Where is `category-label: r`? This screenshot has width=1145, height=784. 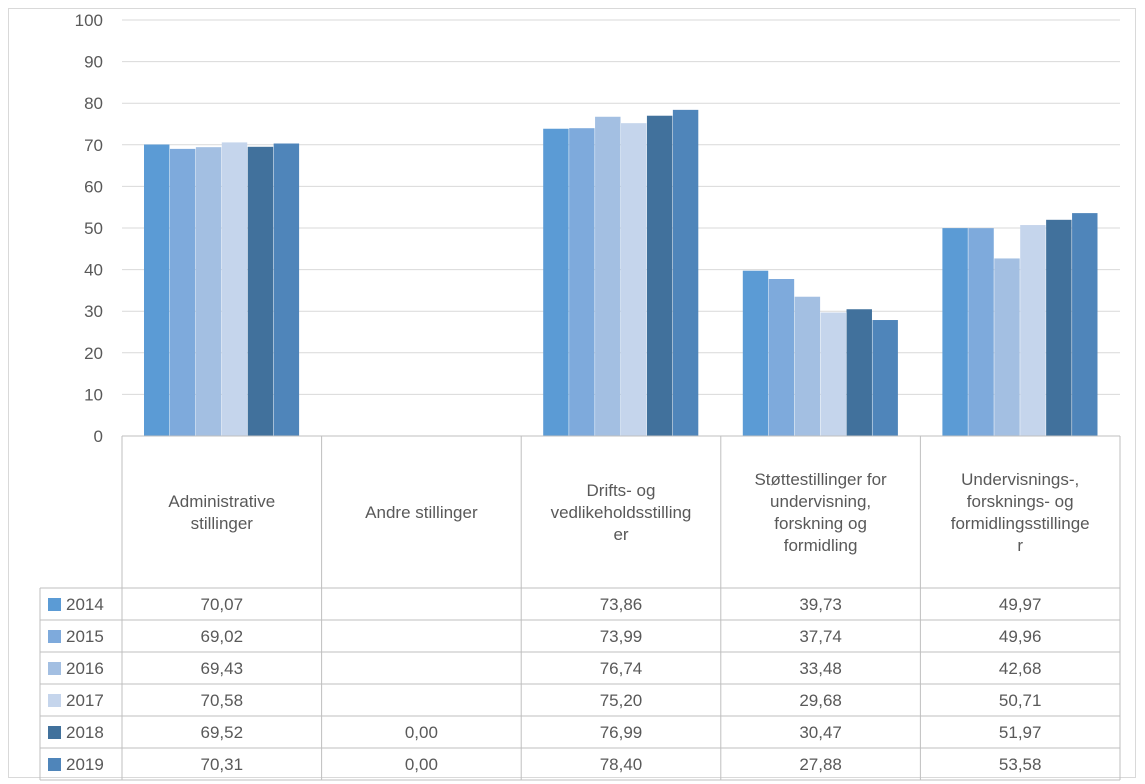
category-label: r is located at coordinates (1020, 545).